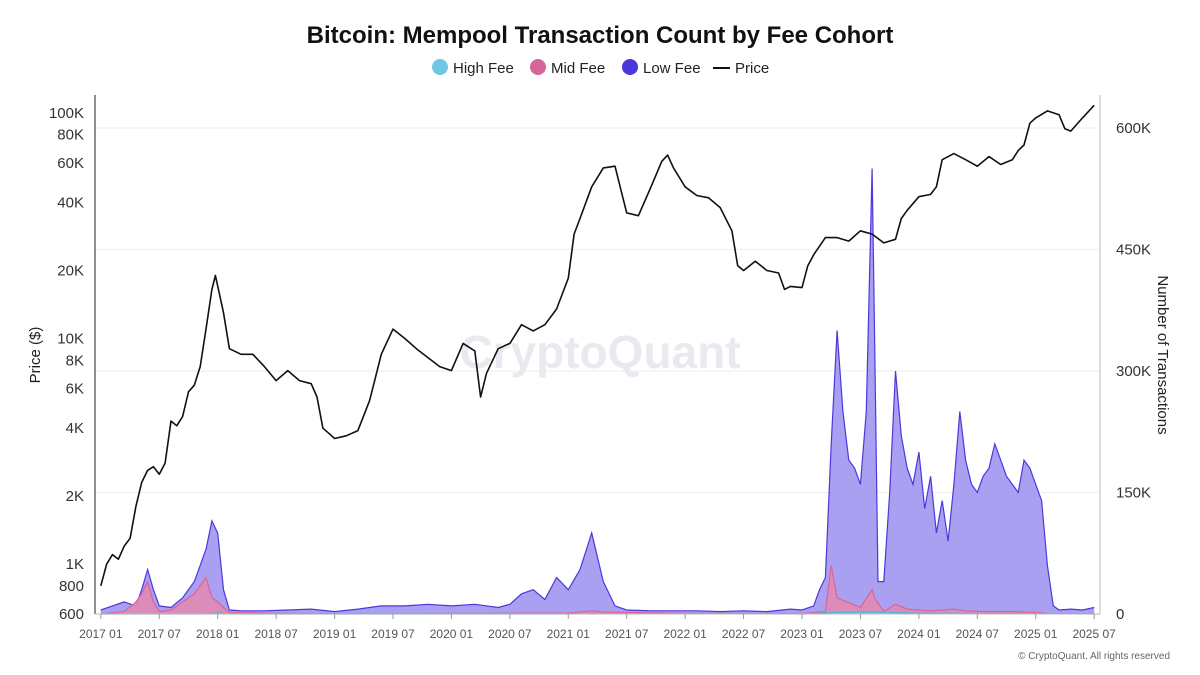 The image size is (1200, 675). I want to click on y-left-tick-label: 10K, so click(70, 338).